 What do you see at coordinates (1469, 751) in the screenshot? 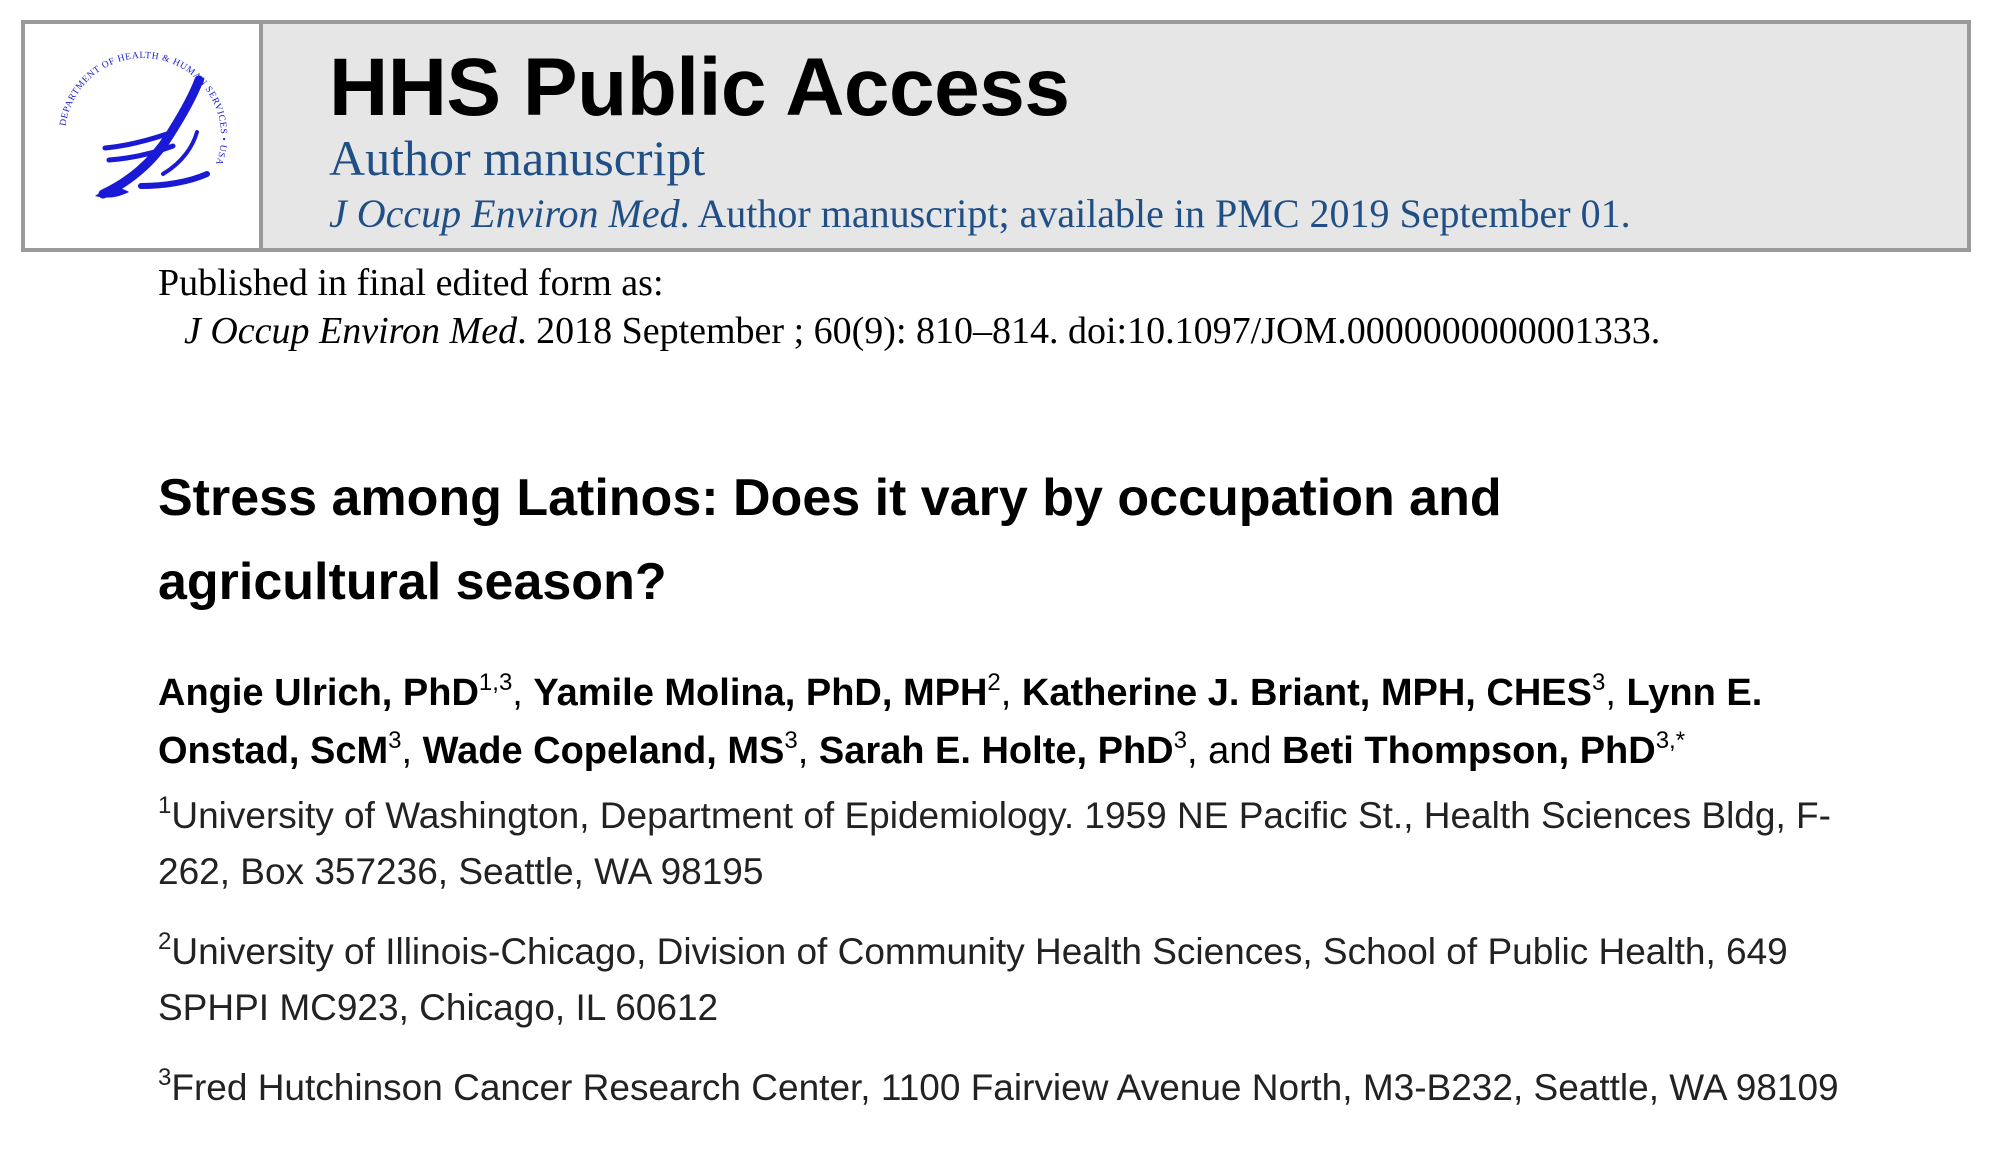
I see `author-name: Beti Thompson, PhD` at bounding box center [1469, 751].